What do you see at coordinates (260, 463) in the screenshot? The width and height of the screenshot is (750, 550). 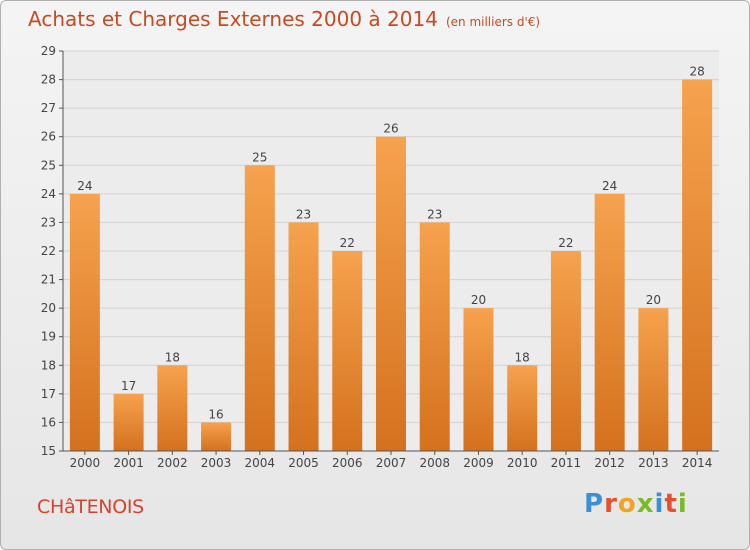 I see `x-tick-label: 2004` at bounding box center [260, 463].